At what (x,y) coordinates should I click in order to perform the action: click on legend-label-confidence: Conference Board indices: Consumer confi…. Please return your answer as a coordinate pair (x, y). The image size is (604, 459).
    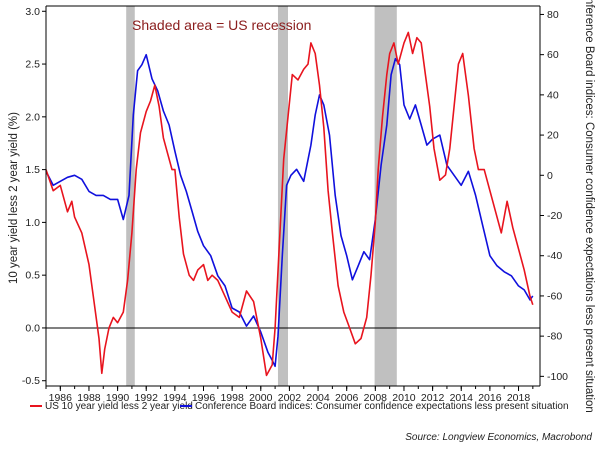
    Looking at the image, I should click on (382, 406).